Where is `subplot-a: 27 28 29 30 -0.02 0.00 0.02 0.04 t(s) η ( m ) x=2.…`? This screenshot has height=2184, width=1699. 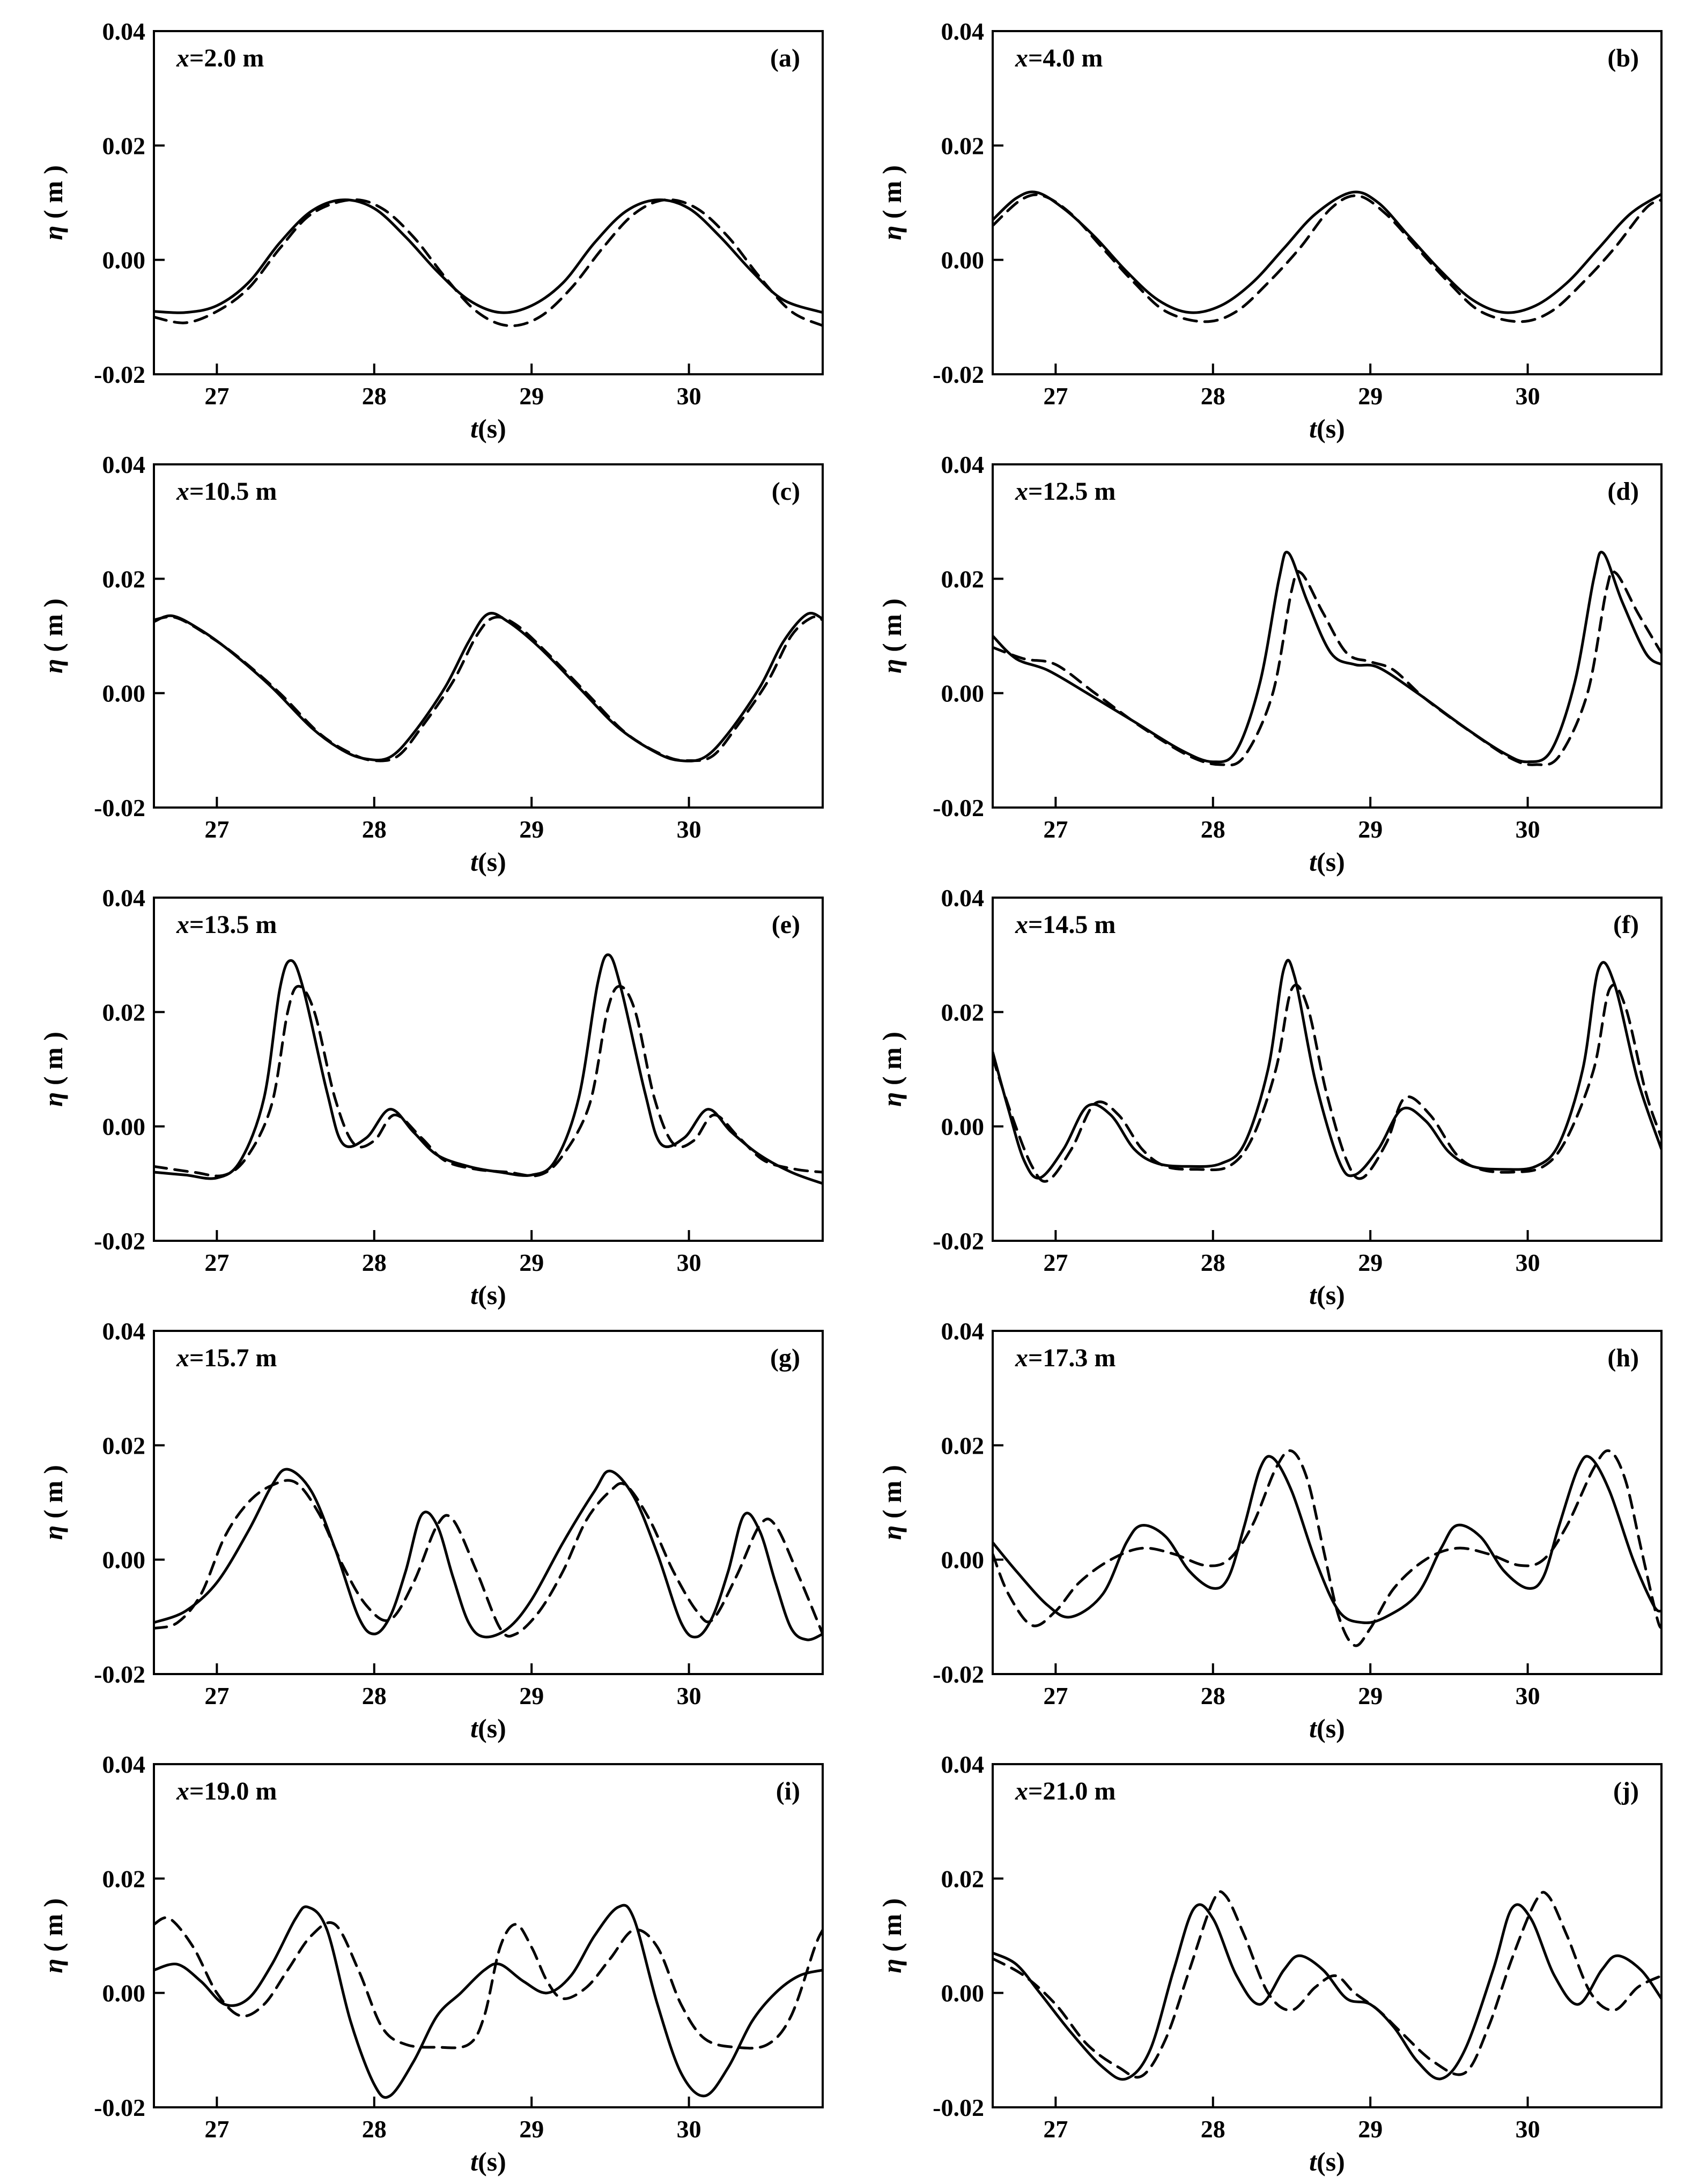 subplot-a: 27 28 29 30 -0.02 0.00 0.02 0.04 t(s) η ( m ) x=2.… is located at coordinates (431, 230).